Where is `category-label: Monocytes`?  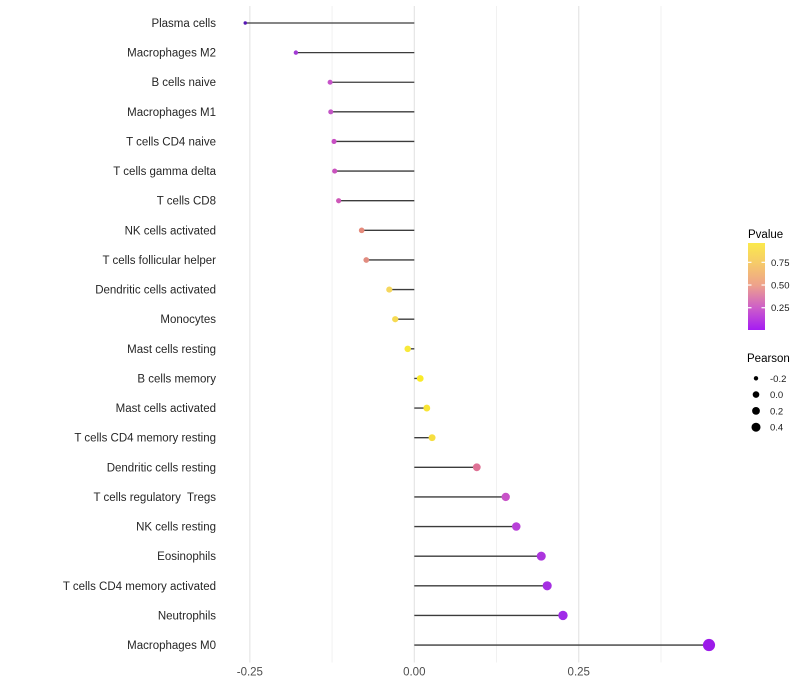
category-label: Monocytes is located at coordinates (188, 320).